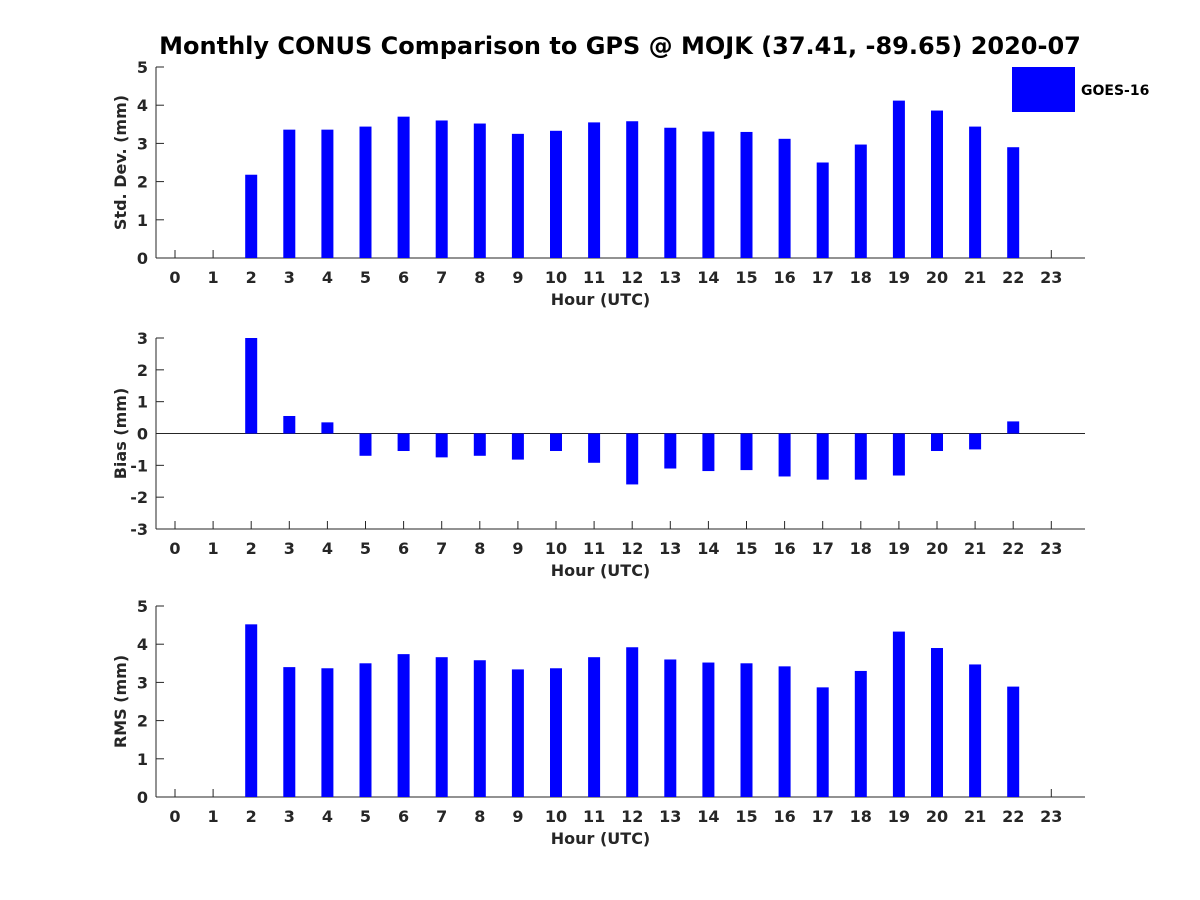 The image size is (1200, 900). What do you see at coordinates (975, 816) in the screenshot?
I see `rms-xtick-label: 21` at bounding box center [975, 816].